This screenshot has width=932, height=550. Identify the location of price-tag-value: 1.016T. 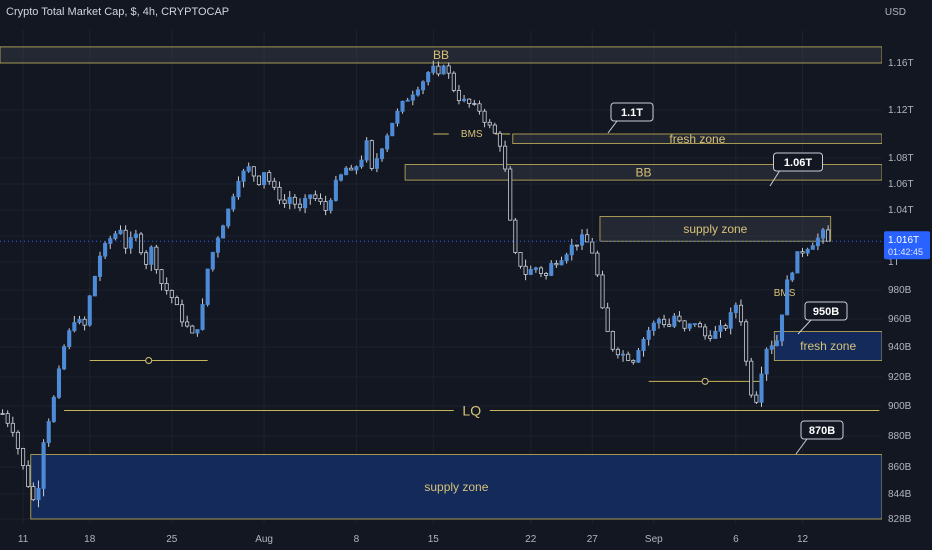
(903, 240).